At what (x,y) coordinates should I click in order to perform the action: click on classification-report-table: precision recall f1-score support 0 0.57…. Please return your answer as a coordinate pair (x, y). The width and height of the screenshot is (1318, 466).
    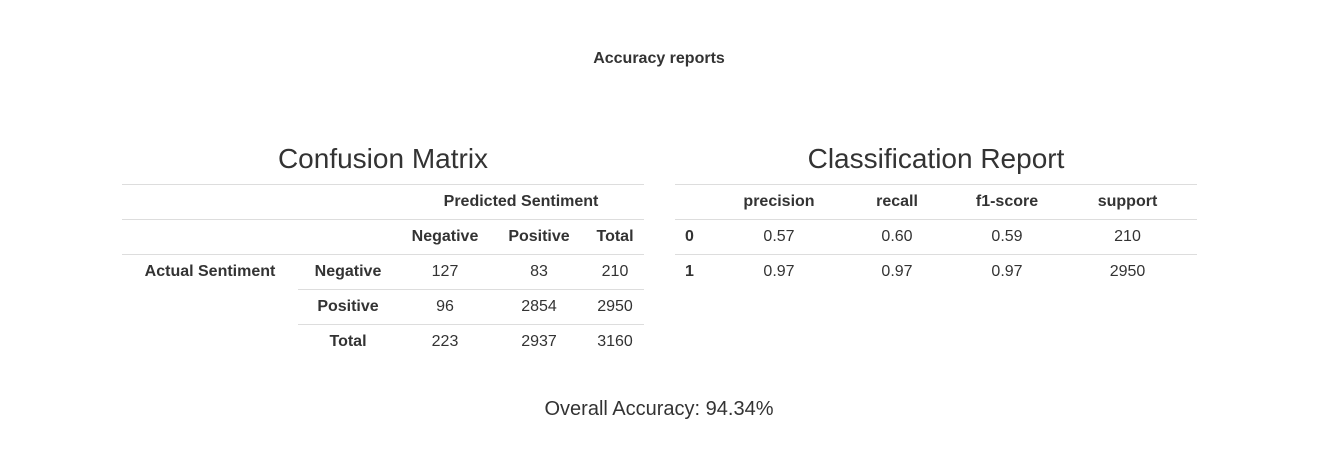
    Looking at the image, I should click on (936, 236).